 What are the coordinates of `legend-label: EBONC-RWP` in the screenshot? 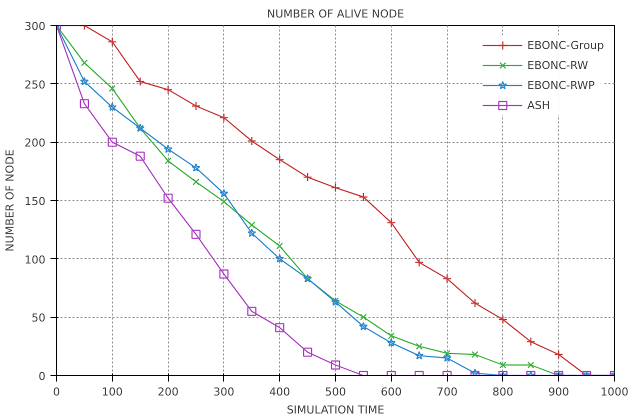 It's located at (561, 85).